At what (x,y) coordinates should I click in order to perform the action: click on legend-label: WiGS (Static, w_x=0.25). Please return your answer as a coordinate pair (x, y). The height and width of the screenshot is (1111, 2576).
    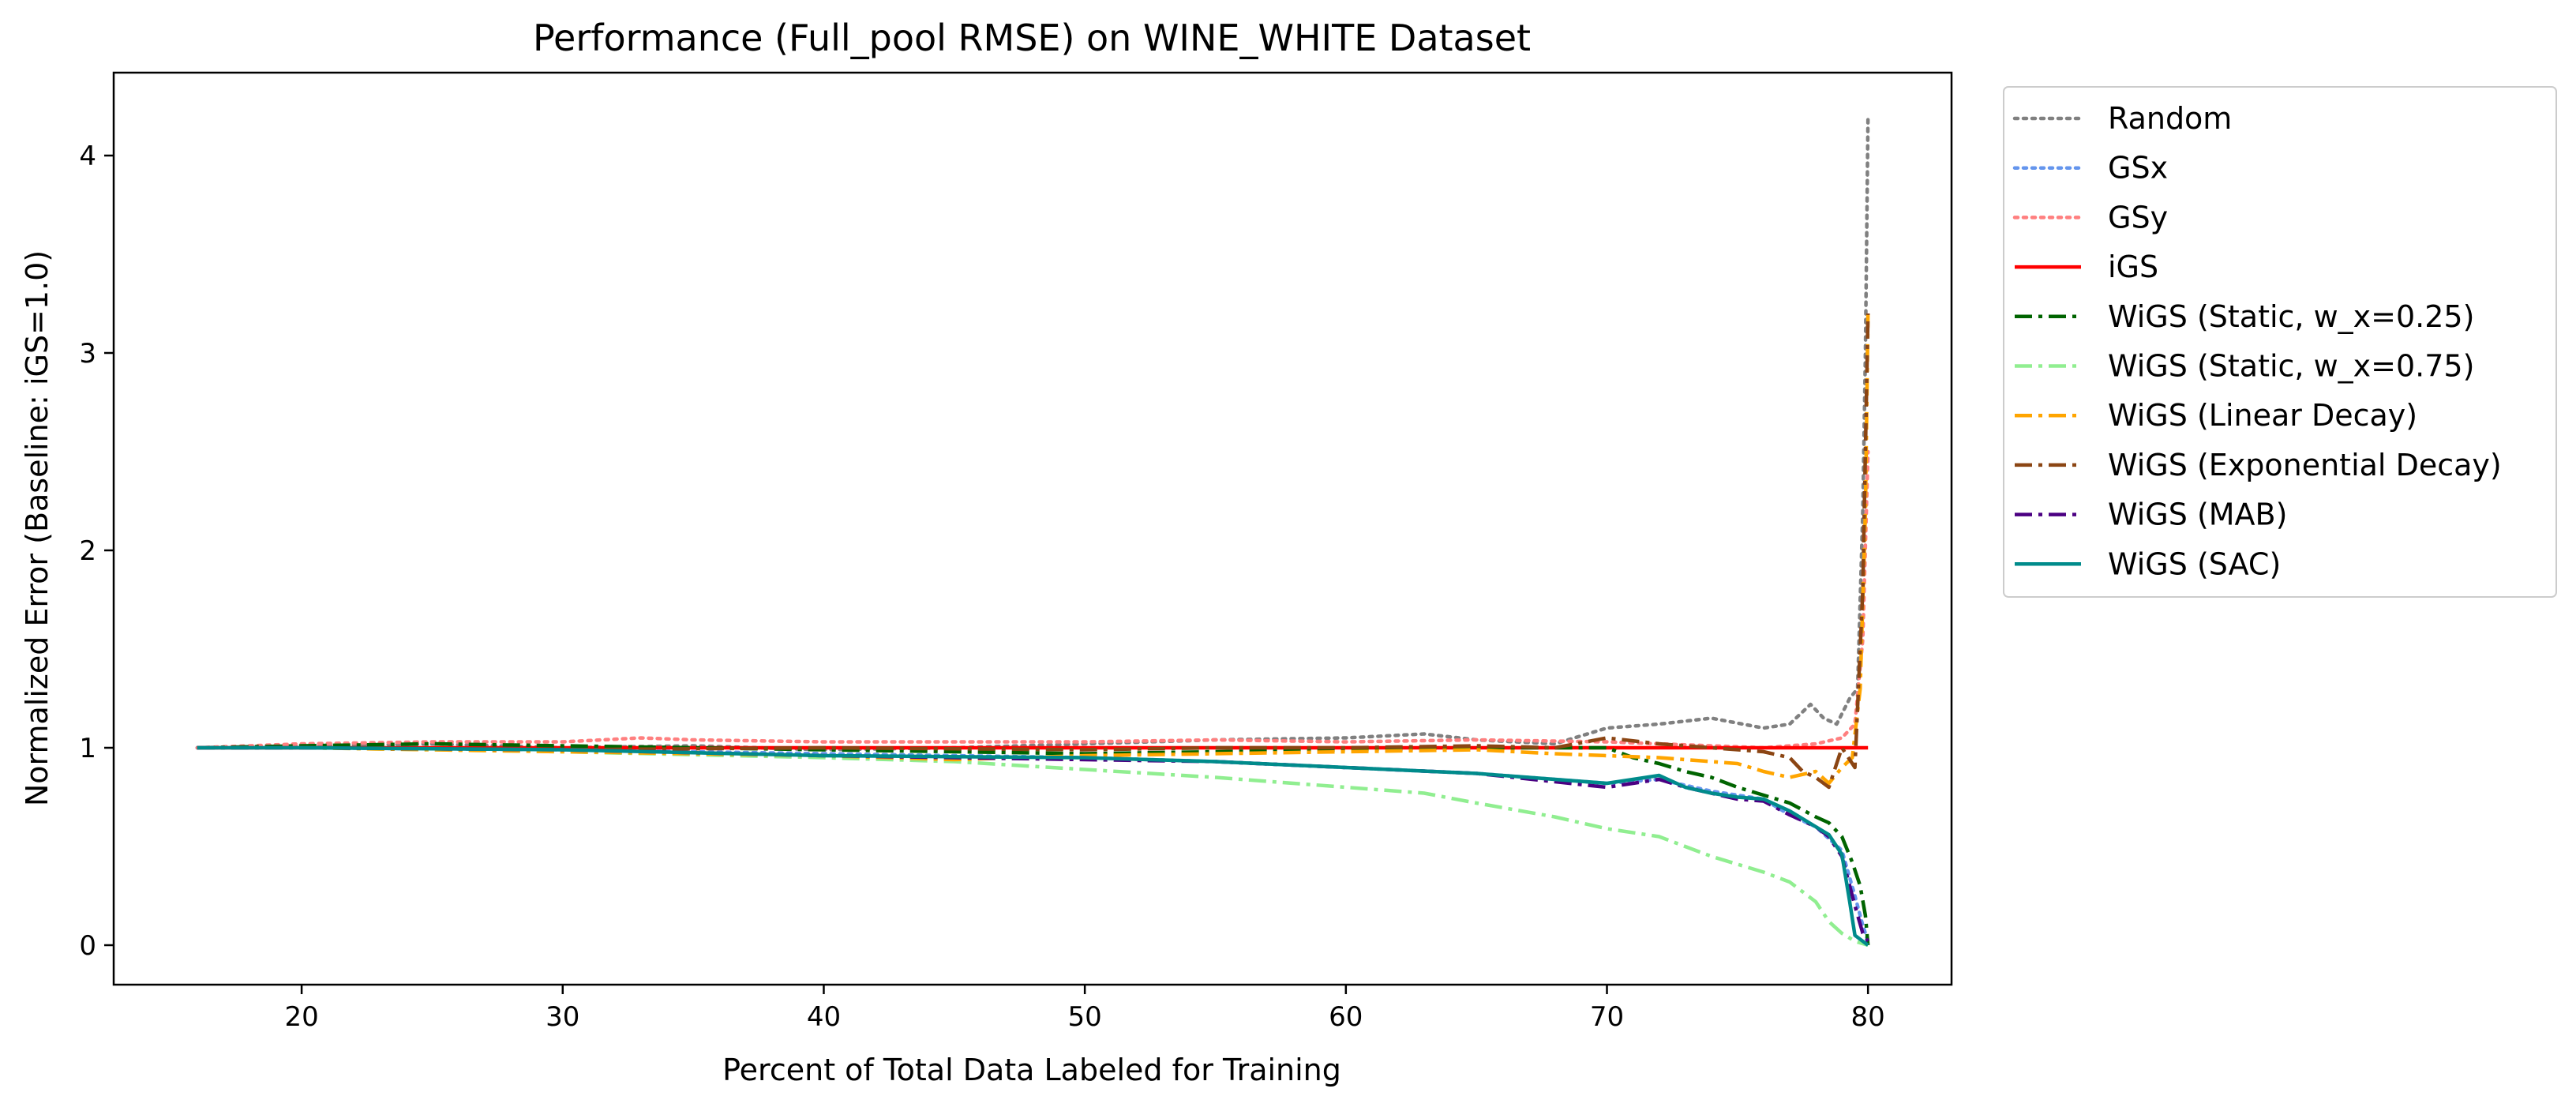
    Looking at the image, I should click on (2291, 317).